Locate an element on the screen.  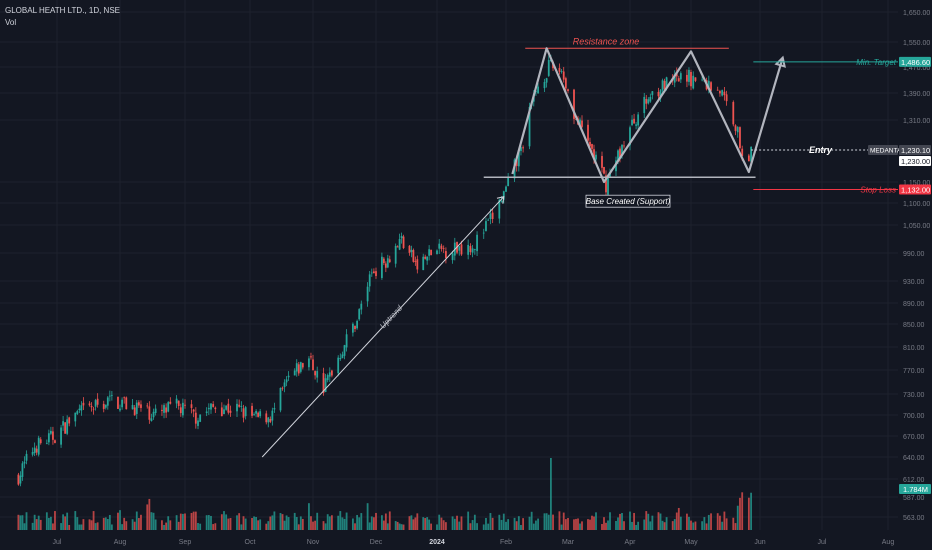
double-top-pattern is located at coordinates (647, 115).